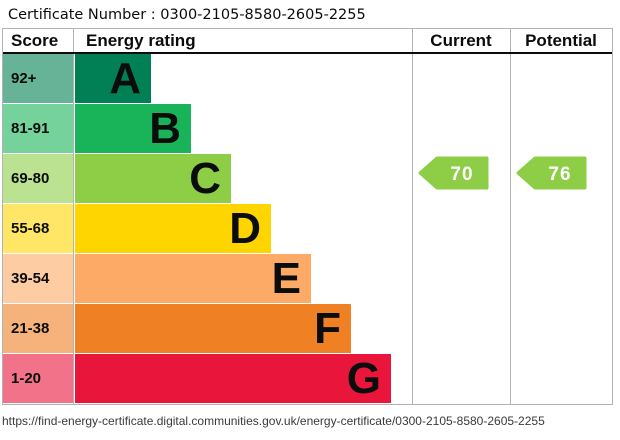 The height and width of the screenshot is (440, 620). What do you see at coordinates (561, 40) in the screenshot?
I see `column-header-potential: Potential` at bounding box center [561, 40].